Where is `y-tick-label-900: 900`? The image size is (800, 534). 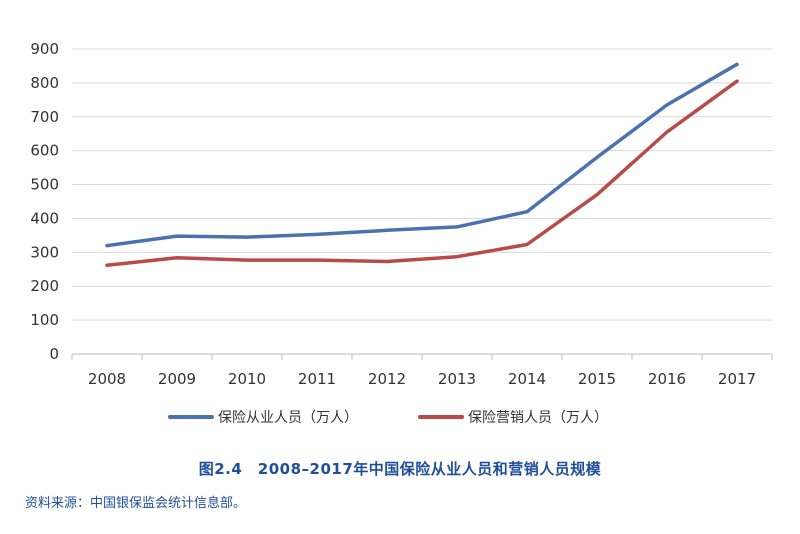
y-tick-label-900: 900 is located at coordinates (44, 49).